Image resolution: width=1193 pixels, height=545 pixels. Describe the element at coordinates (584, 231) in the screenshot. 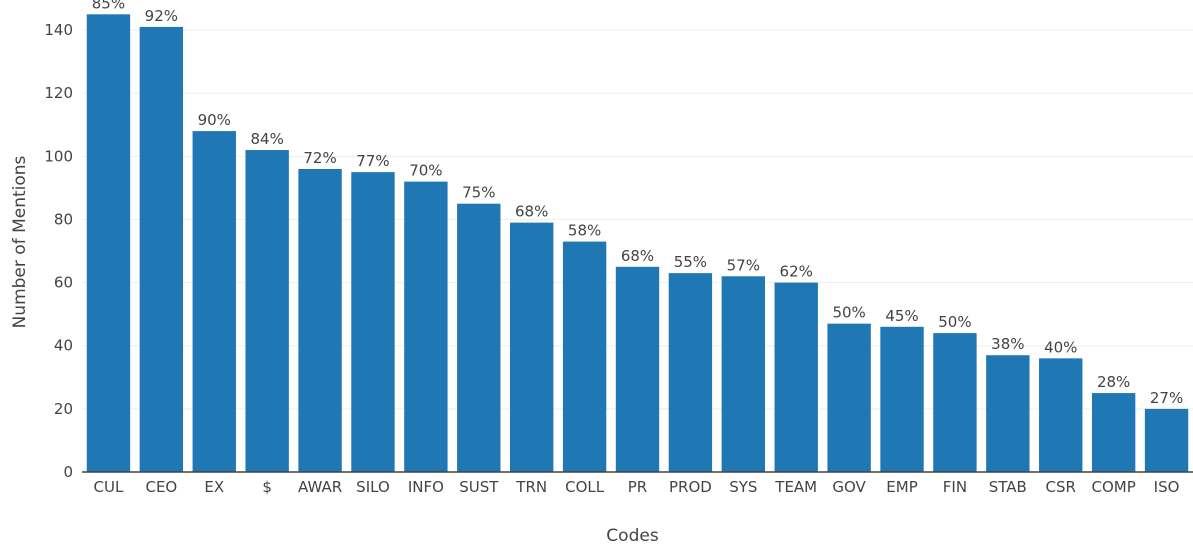

I see `bar-data-label: 58%` at that location.